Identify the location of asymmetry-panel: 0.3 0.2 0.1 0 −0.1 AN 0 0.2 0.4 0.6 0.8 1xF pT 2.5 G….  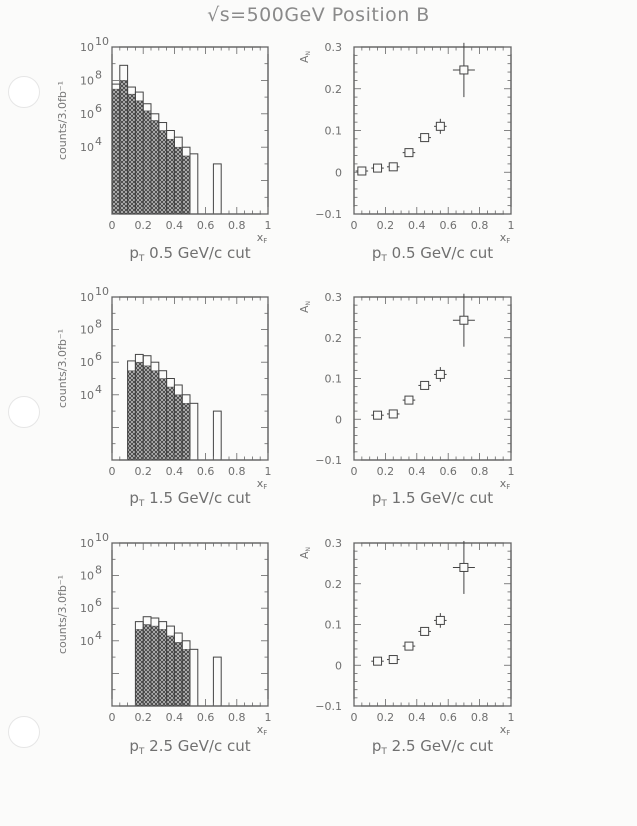
(406, 647).